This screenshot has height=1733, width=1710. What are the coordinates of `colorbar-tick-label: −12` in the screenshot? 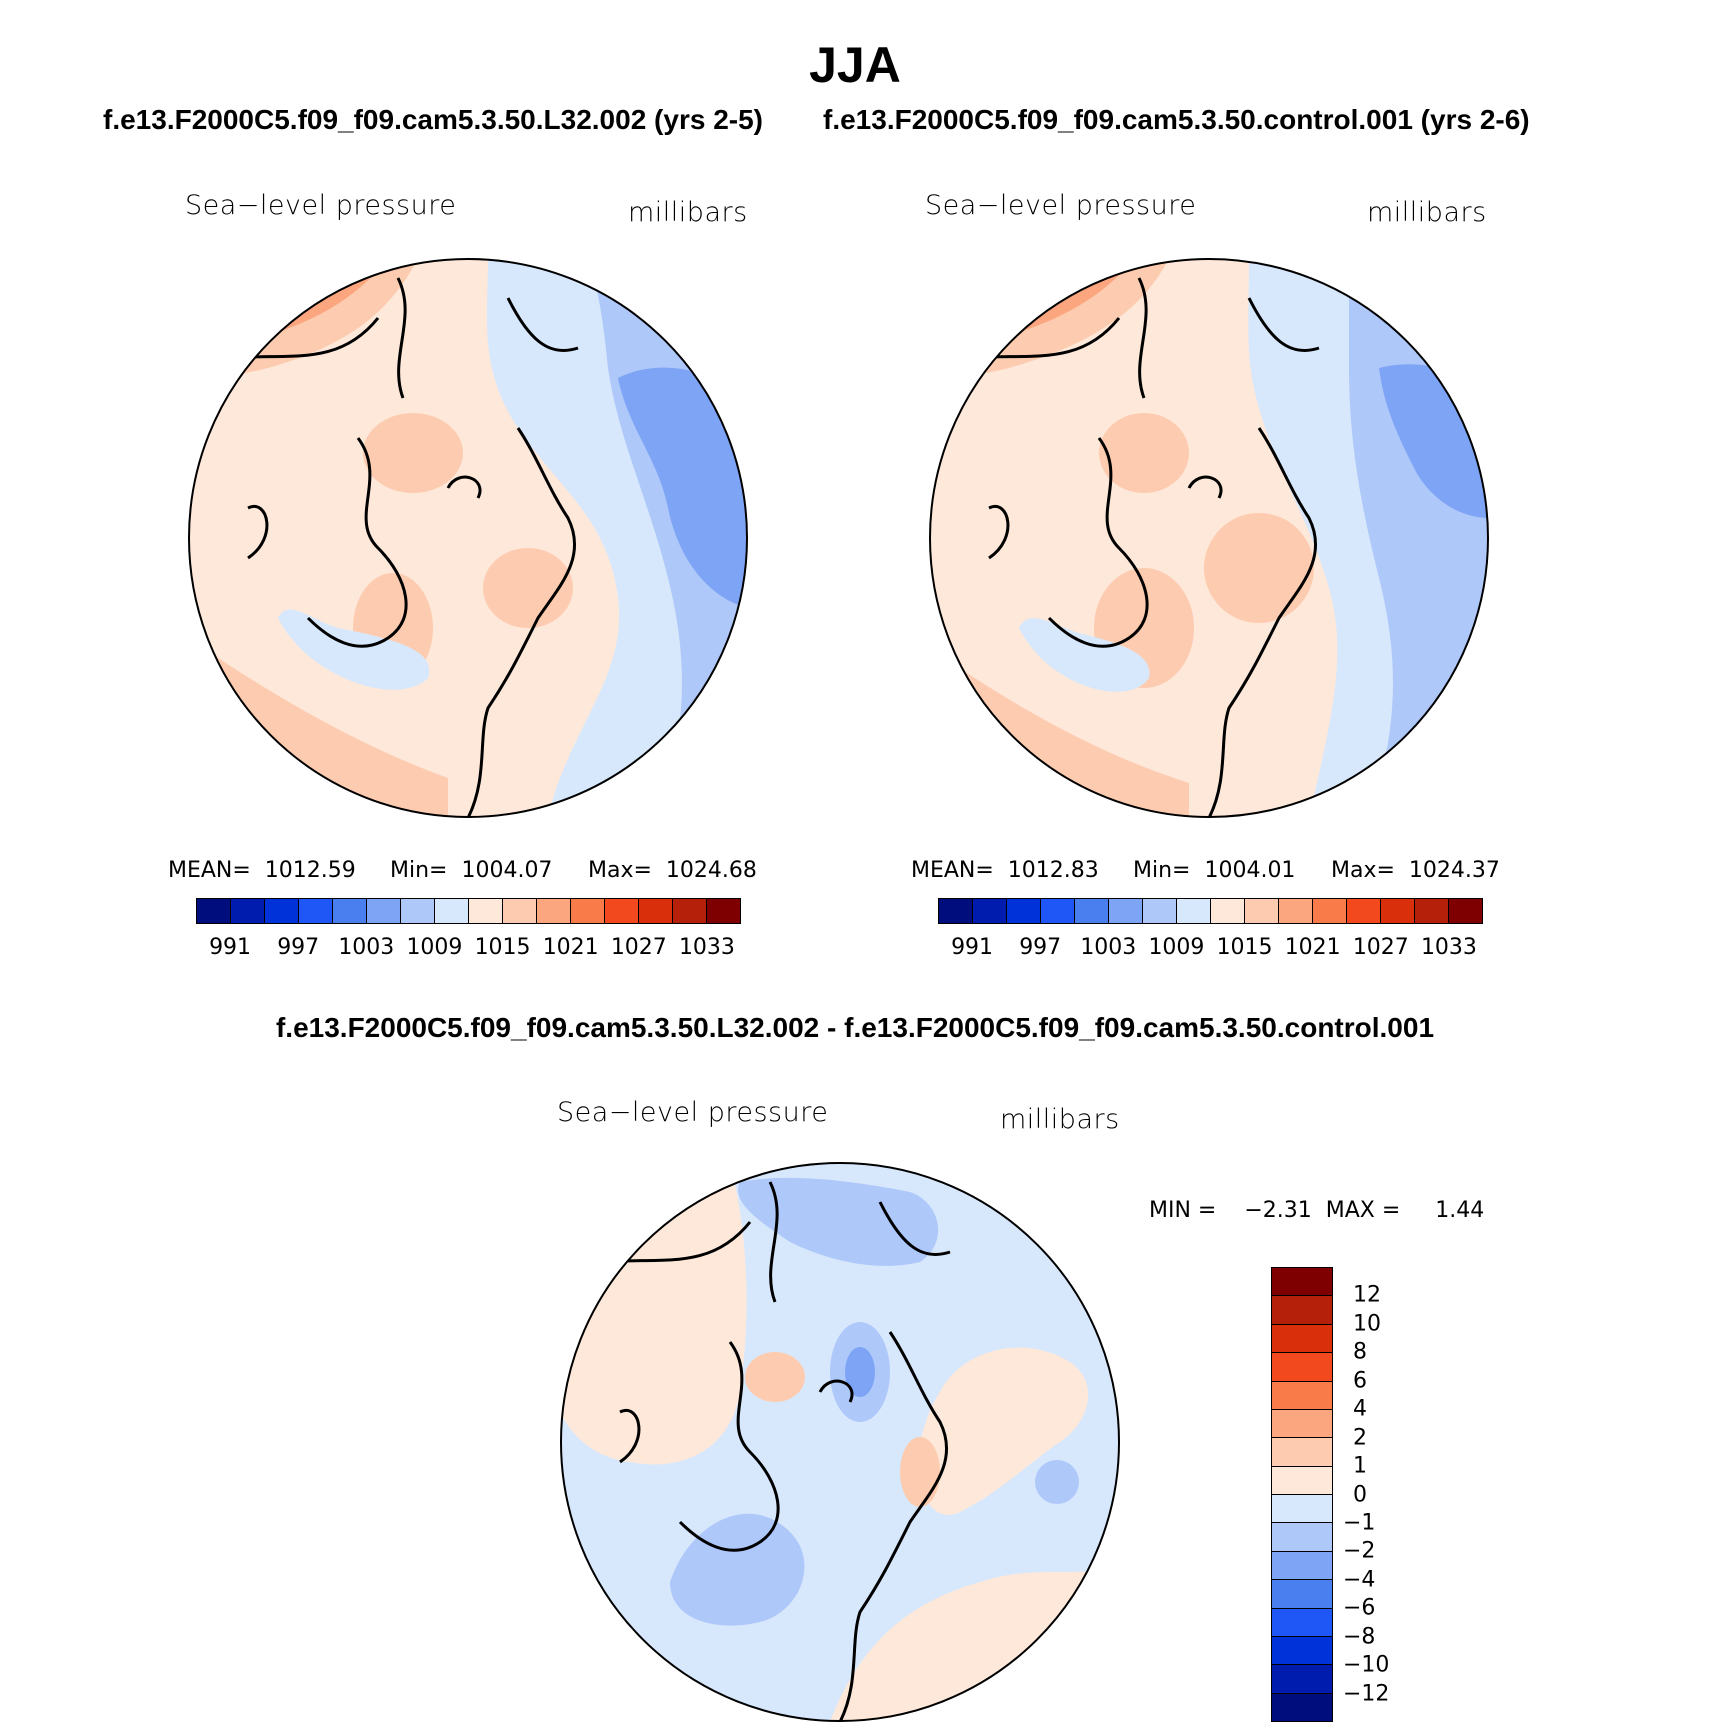 It's located at (1366, 1694).